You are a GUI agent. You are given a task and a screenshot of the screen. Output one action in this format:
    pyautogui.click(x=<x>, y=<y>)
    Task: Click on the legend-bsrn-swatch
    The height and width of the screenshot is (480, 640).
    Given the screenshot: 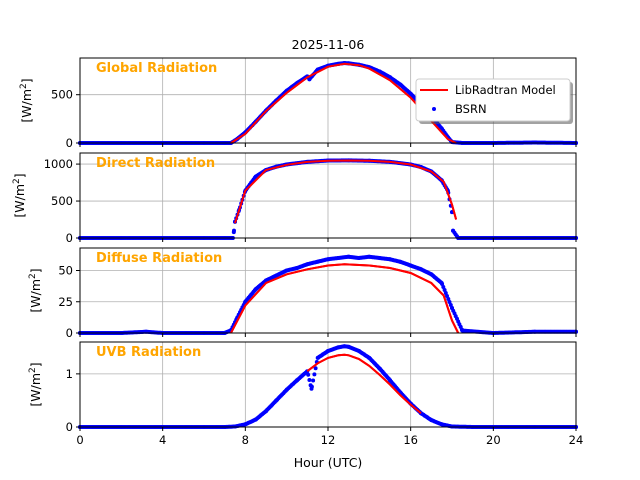 What is the action you would take?
    pyautogui.click(x=434, y=109)
    